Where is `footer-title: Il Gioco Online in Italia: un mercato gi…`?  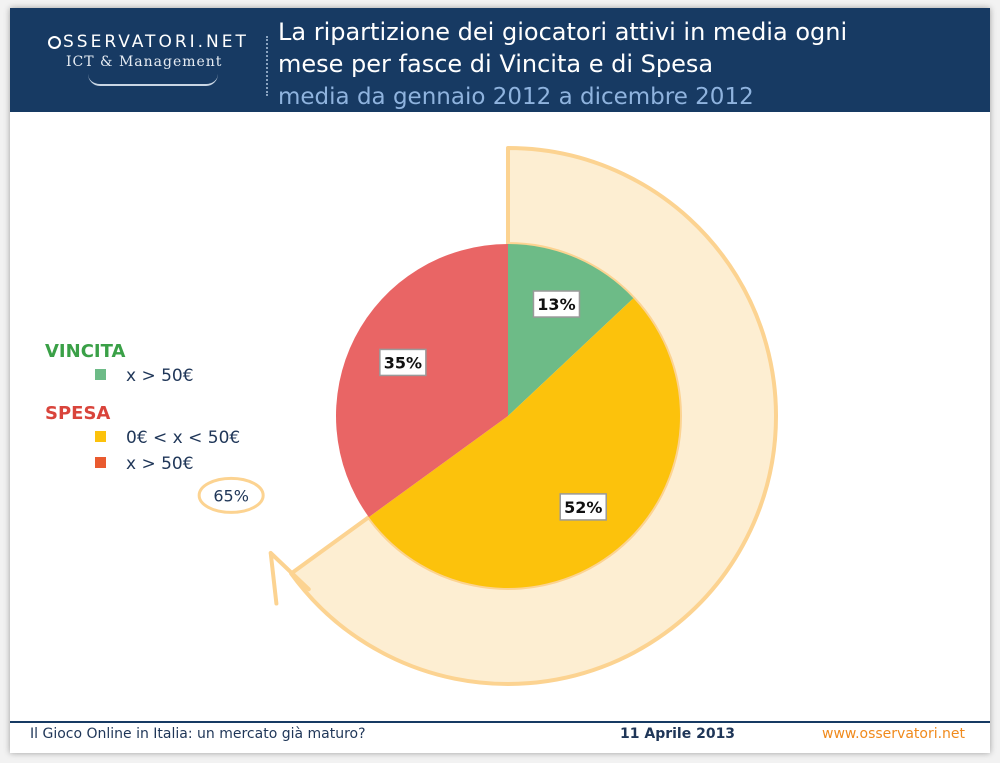 footer-title: Il Gioco Online in Italia: un mercato gi… is located at coordinates (198, 734).